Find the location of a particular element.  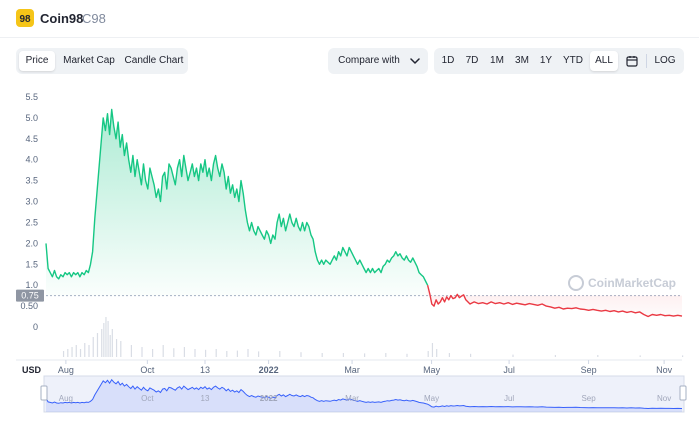

coin-logo: 98 is located at coordinates (25, 18).